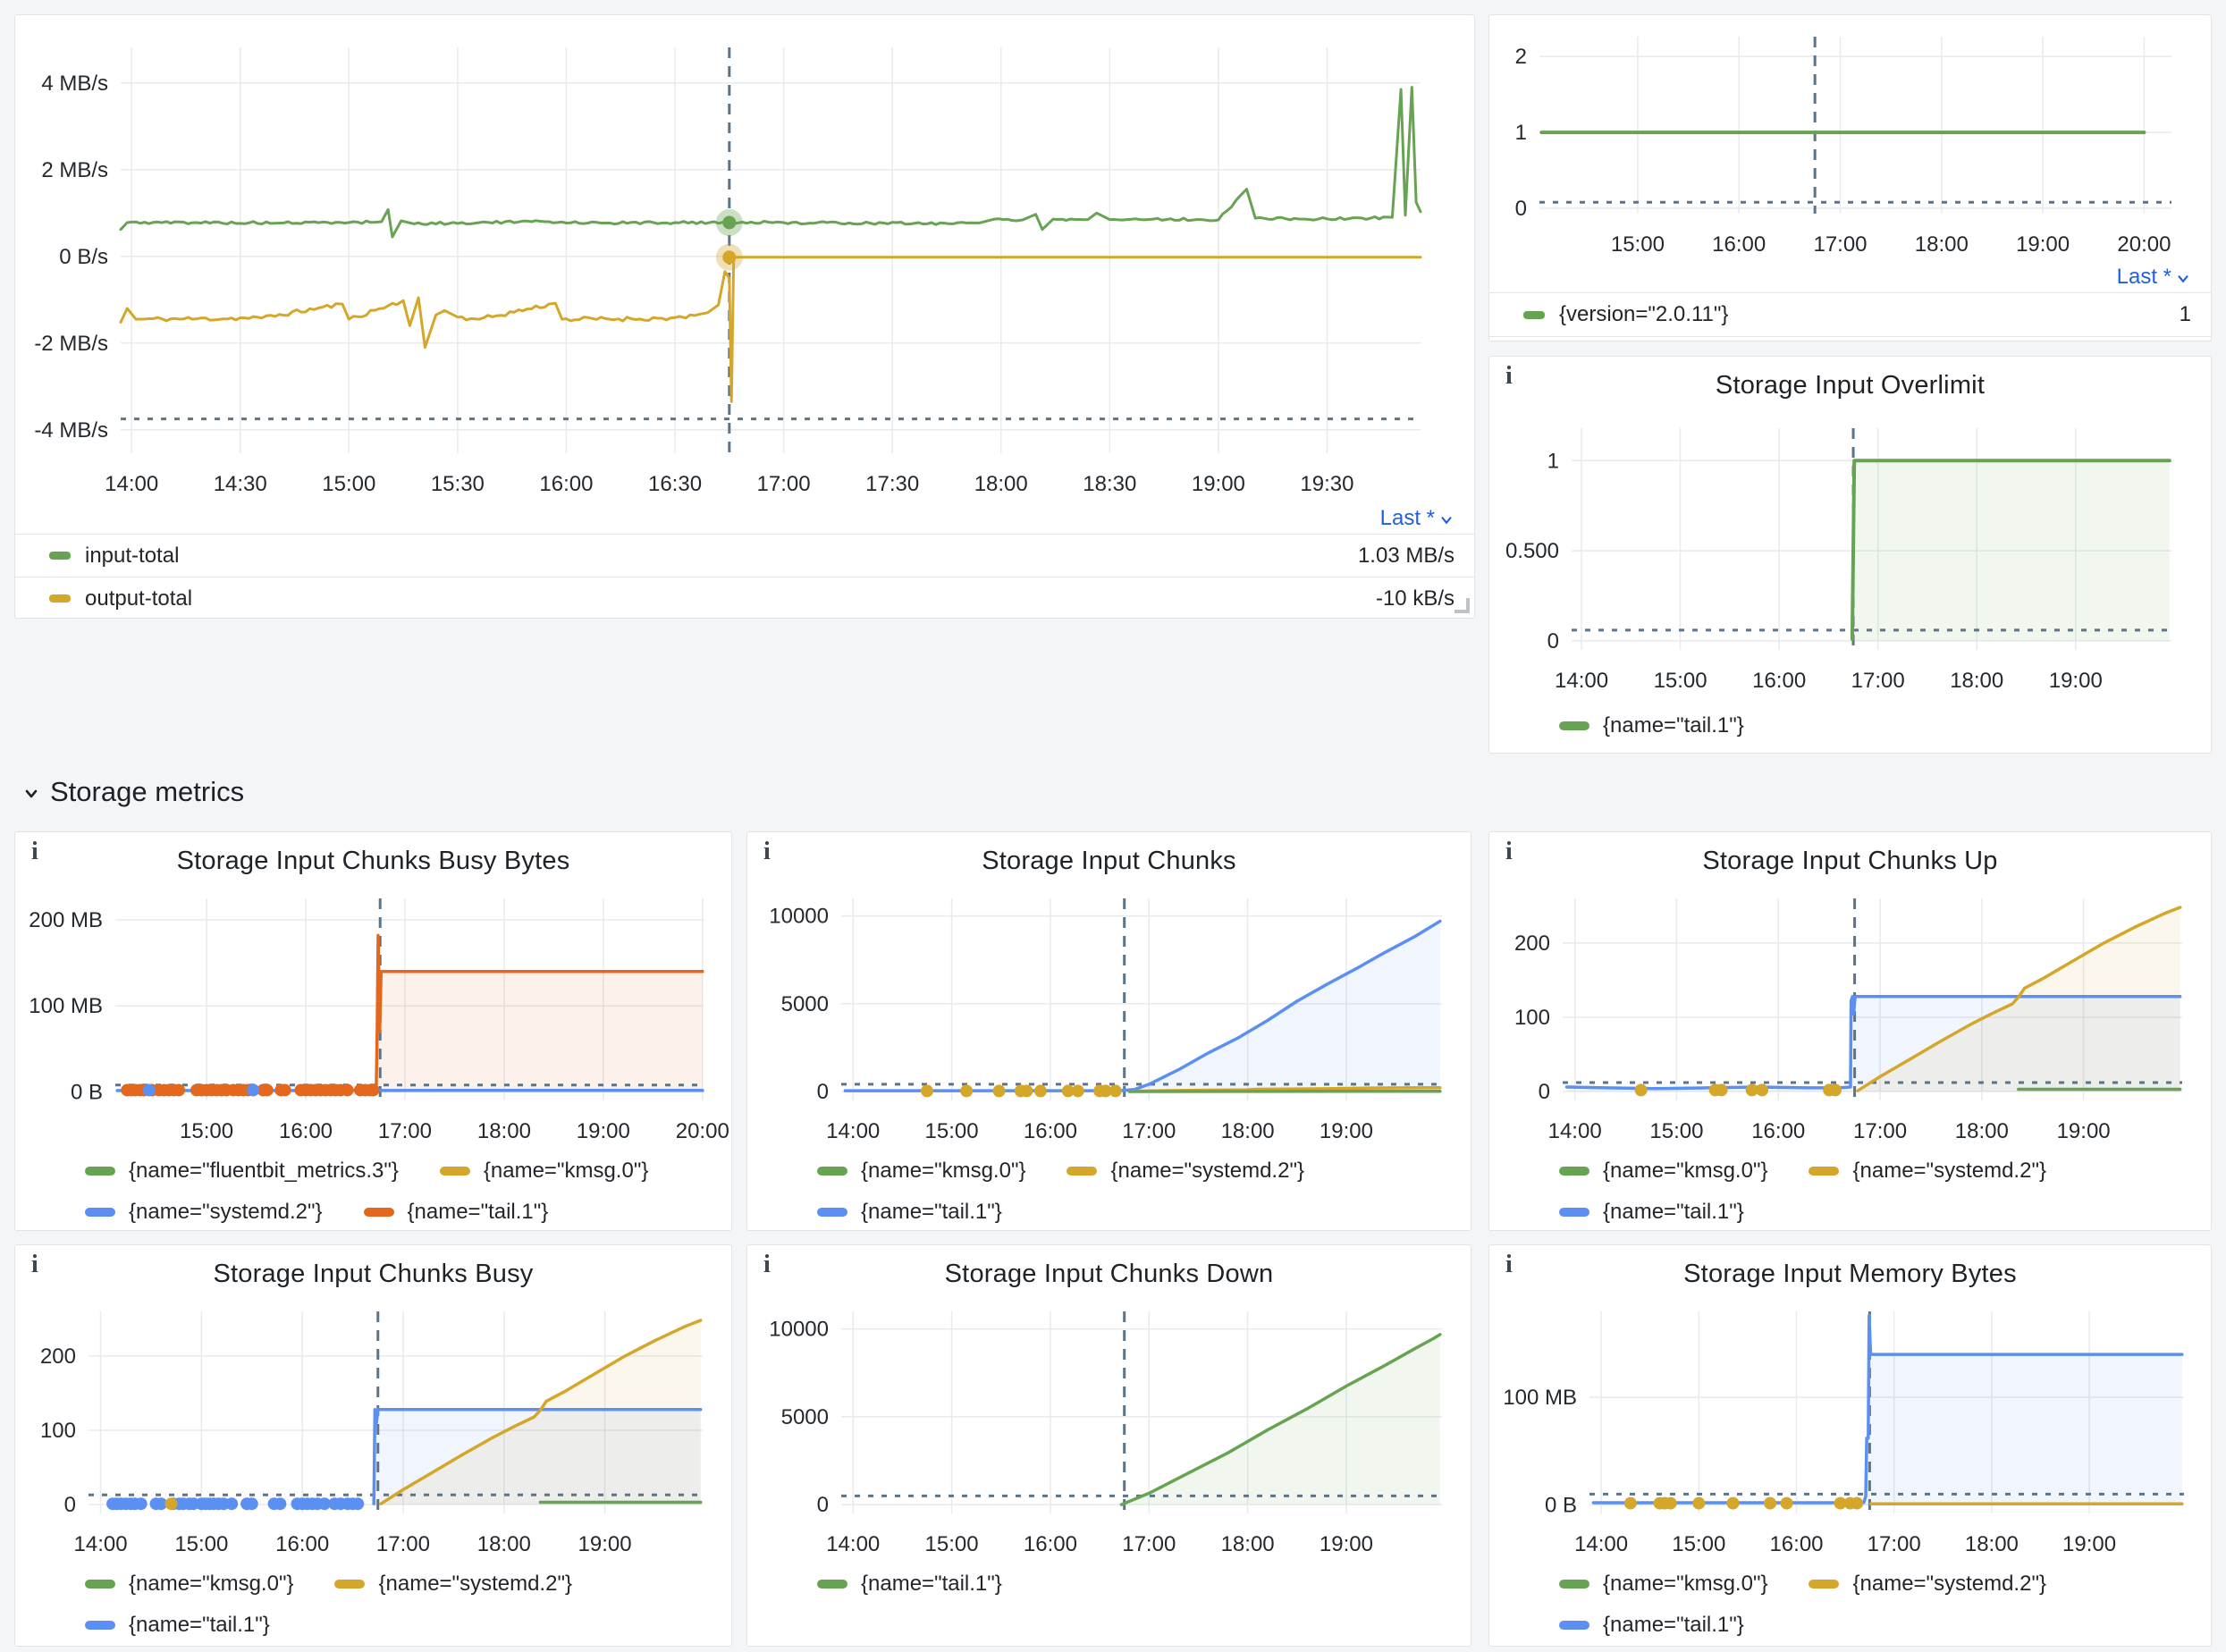 The width and height of the screenshot is (2226, 1652). Describe the element at coordinates (129, 792) in the screenshot. I see `section-storage-metrics: Storage metrics` at that location.